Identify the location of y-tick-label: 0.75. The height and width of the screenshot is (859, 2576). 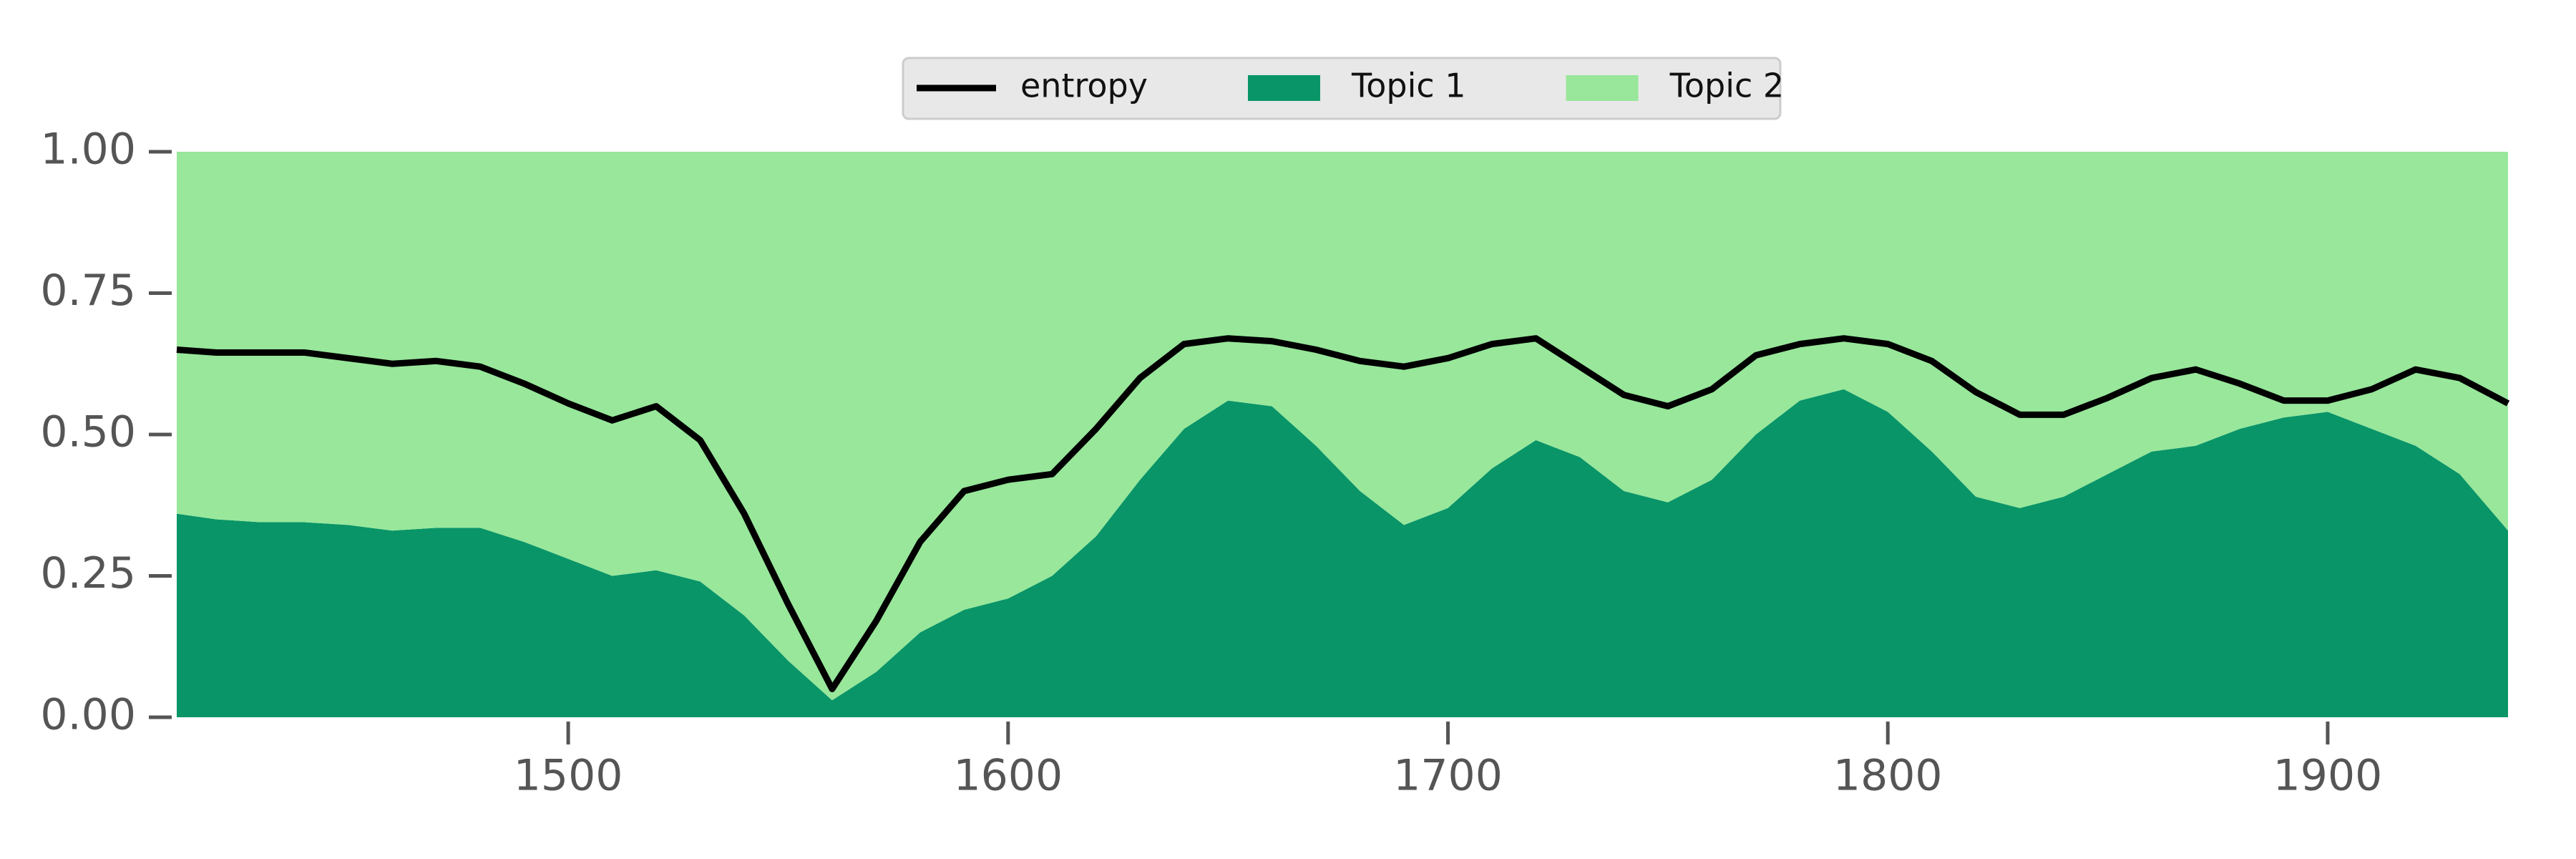
(88, 291).